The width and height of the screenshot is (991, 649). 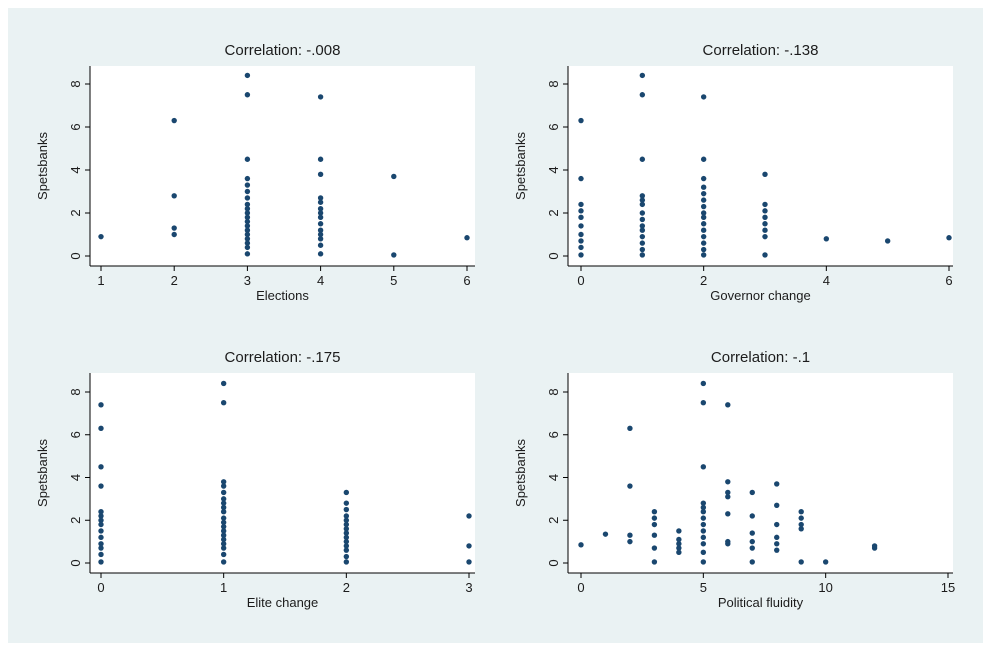 I want to click on chart-title: Correlation: -.175, so click(x=283, y=357).